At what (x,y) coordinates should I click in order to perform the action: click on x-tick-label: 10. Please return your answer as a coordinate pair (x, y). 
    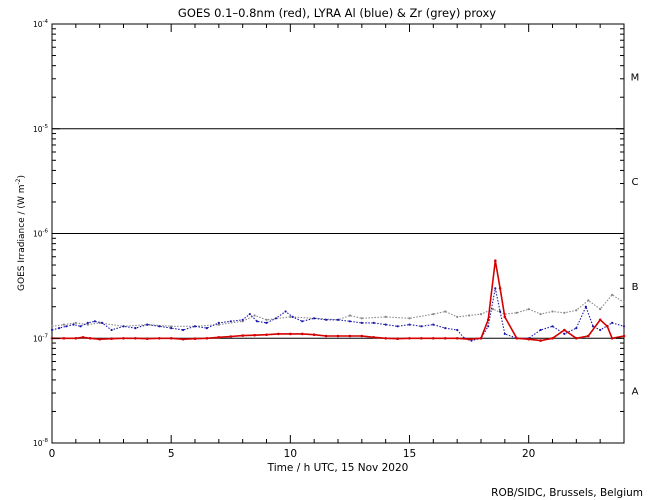
    Looking at the image, I should click on (290, 454).